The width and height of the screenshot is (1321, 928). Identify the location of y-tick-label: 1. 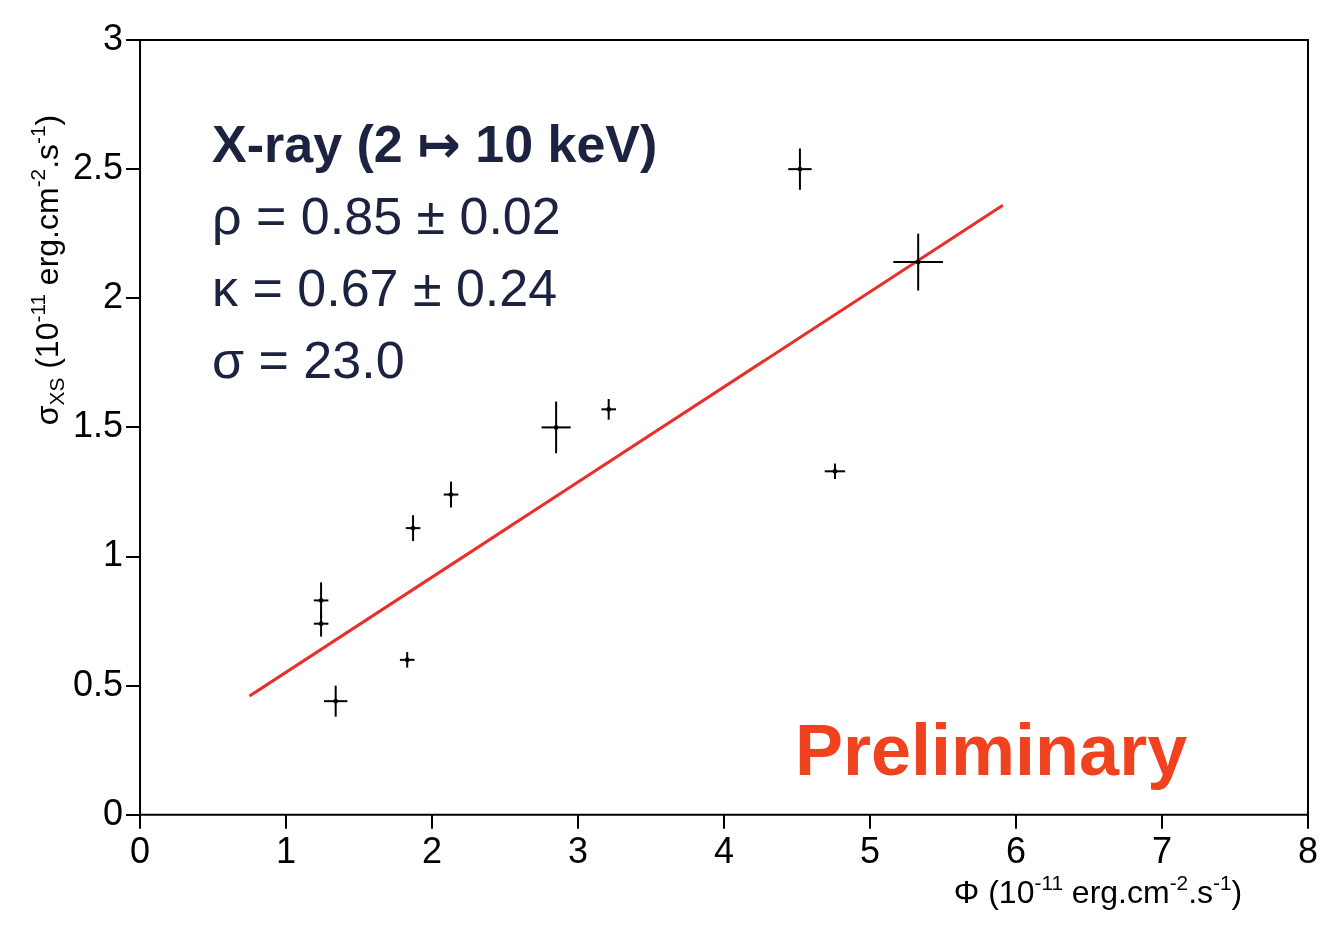
(113, 554).